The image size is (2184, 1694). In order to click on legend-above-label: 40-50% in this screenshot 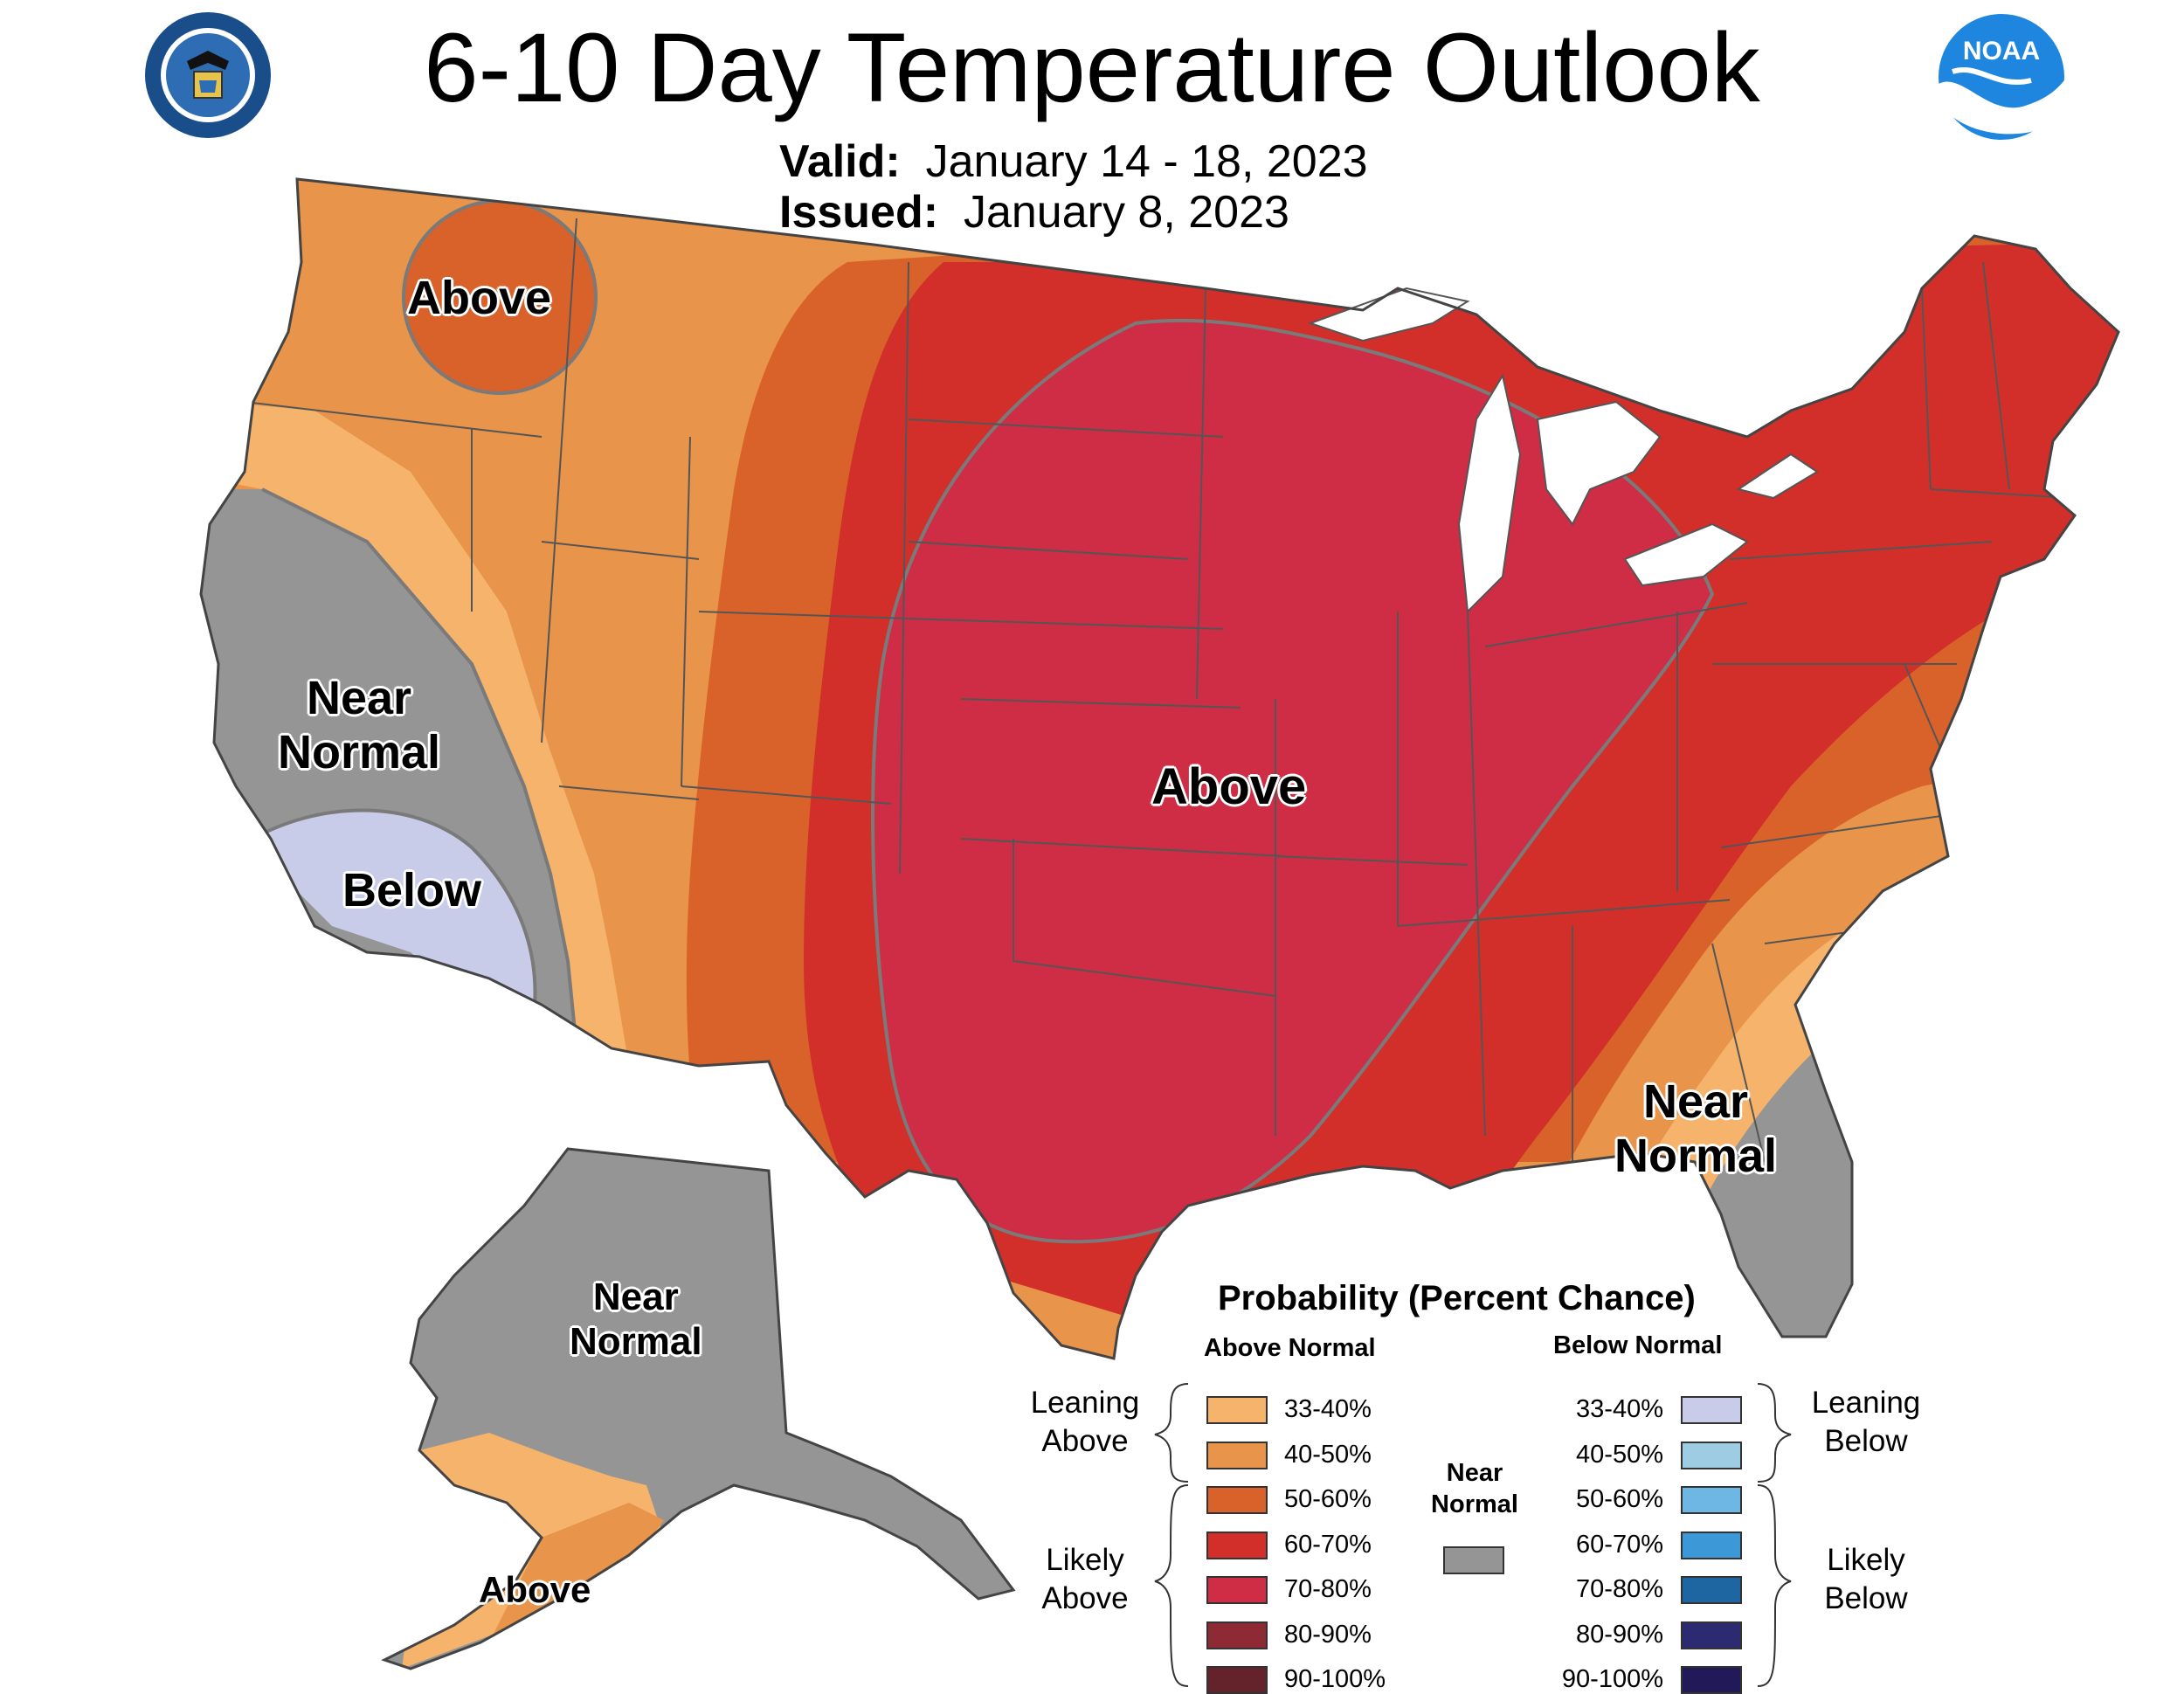, I will do `click(1328, 1455)`.